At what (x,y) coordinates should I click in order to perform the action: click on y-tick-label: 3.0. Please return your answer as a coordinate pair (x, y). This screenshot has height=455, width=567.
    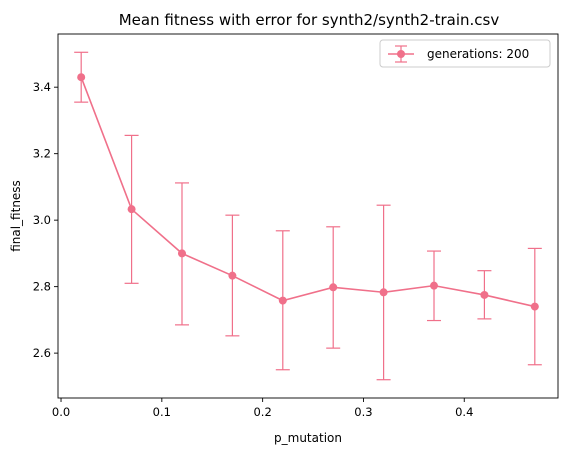
    Looking at the image, I should click on (42, 220).